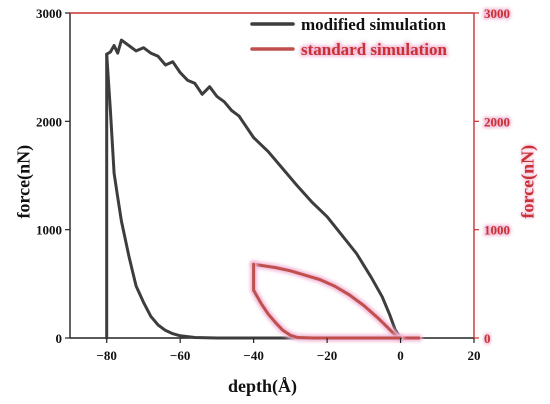  Describe the element at coordinates (497, 121) in the screenshot. I see `y-tick-label-right: 2000` at that location.